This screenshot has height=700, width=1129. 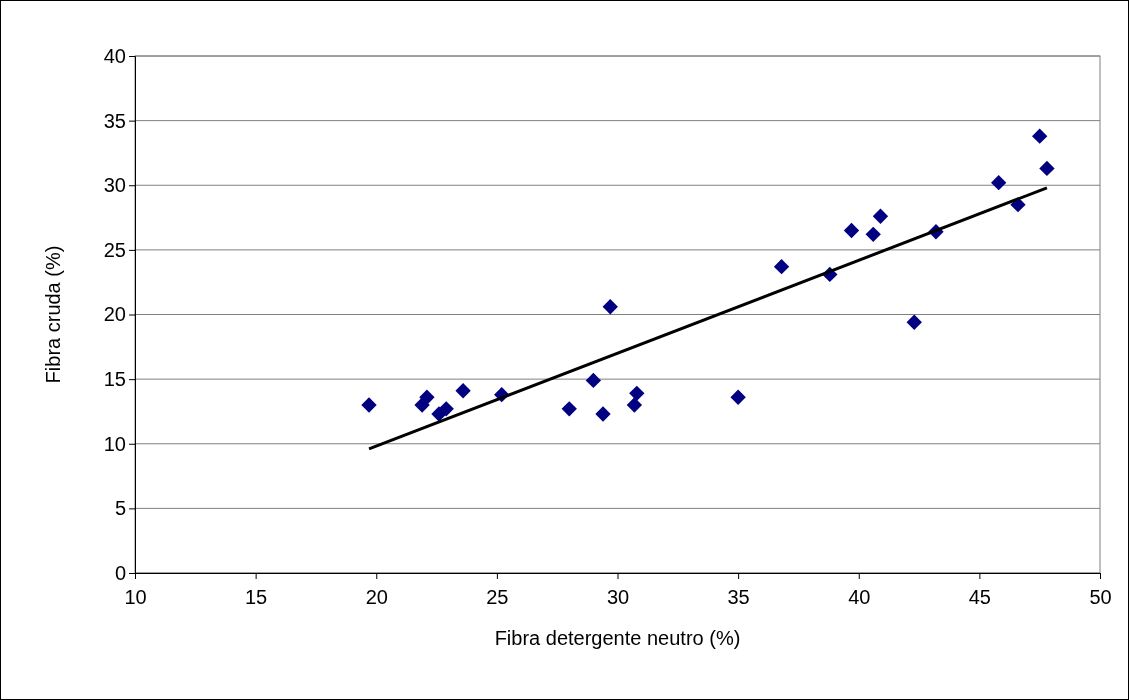 What do you see at coordinates (738, 597) in the screenshot?
I see `x-tick-label: 35` at bounding box center [738, 597].